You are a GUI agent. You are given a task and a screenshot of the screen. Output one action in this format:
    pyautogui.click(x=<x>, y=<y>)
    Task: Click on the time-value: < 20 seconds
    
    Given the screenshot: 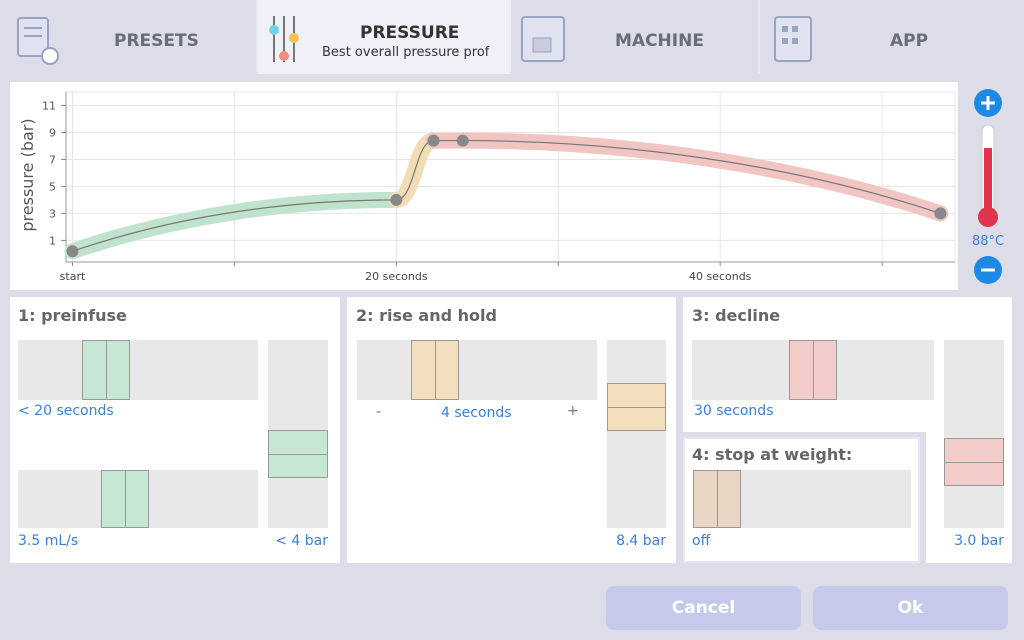 What is the action you would take?
    pyautogui.click(x=66, y=411)
    